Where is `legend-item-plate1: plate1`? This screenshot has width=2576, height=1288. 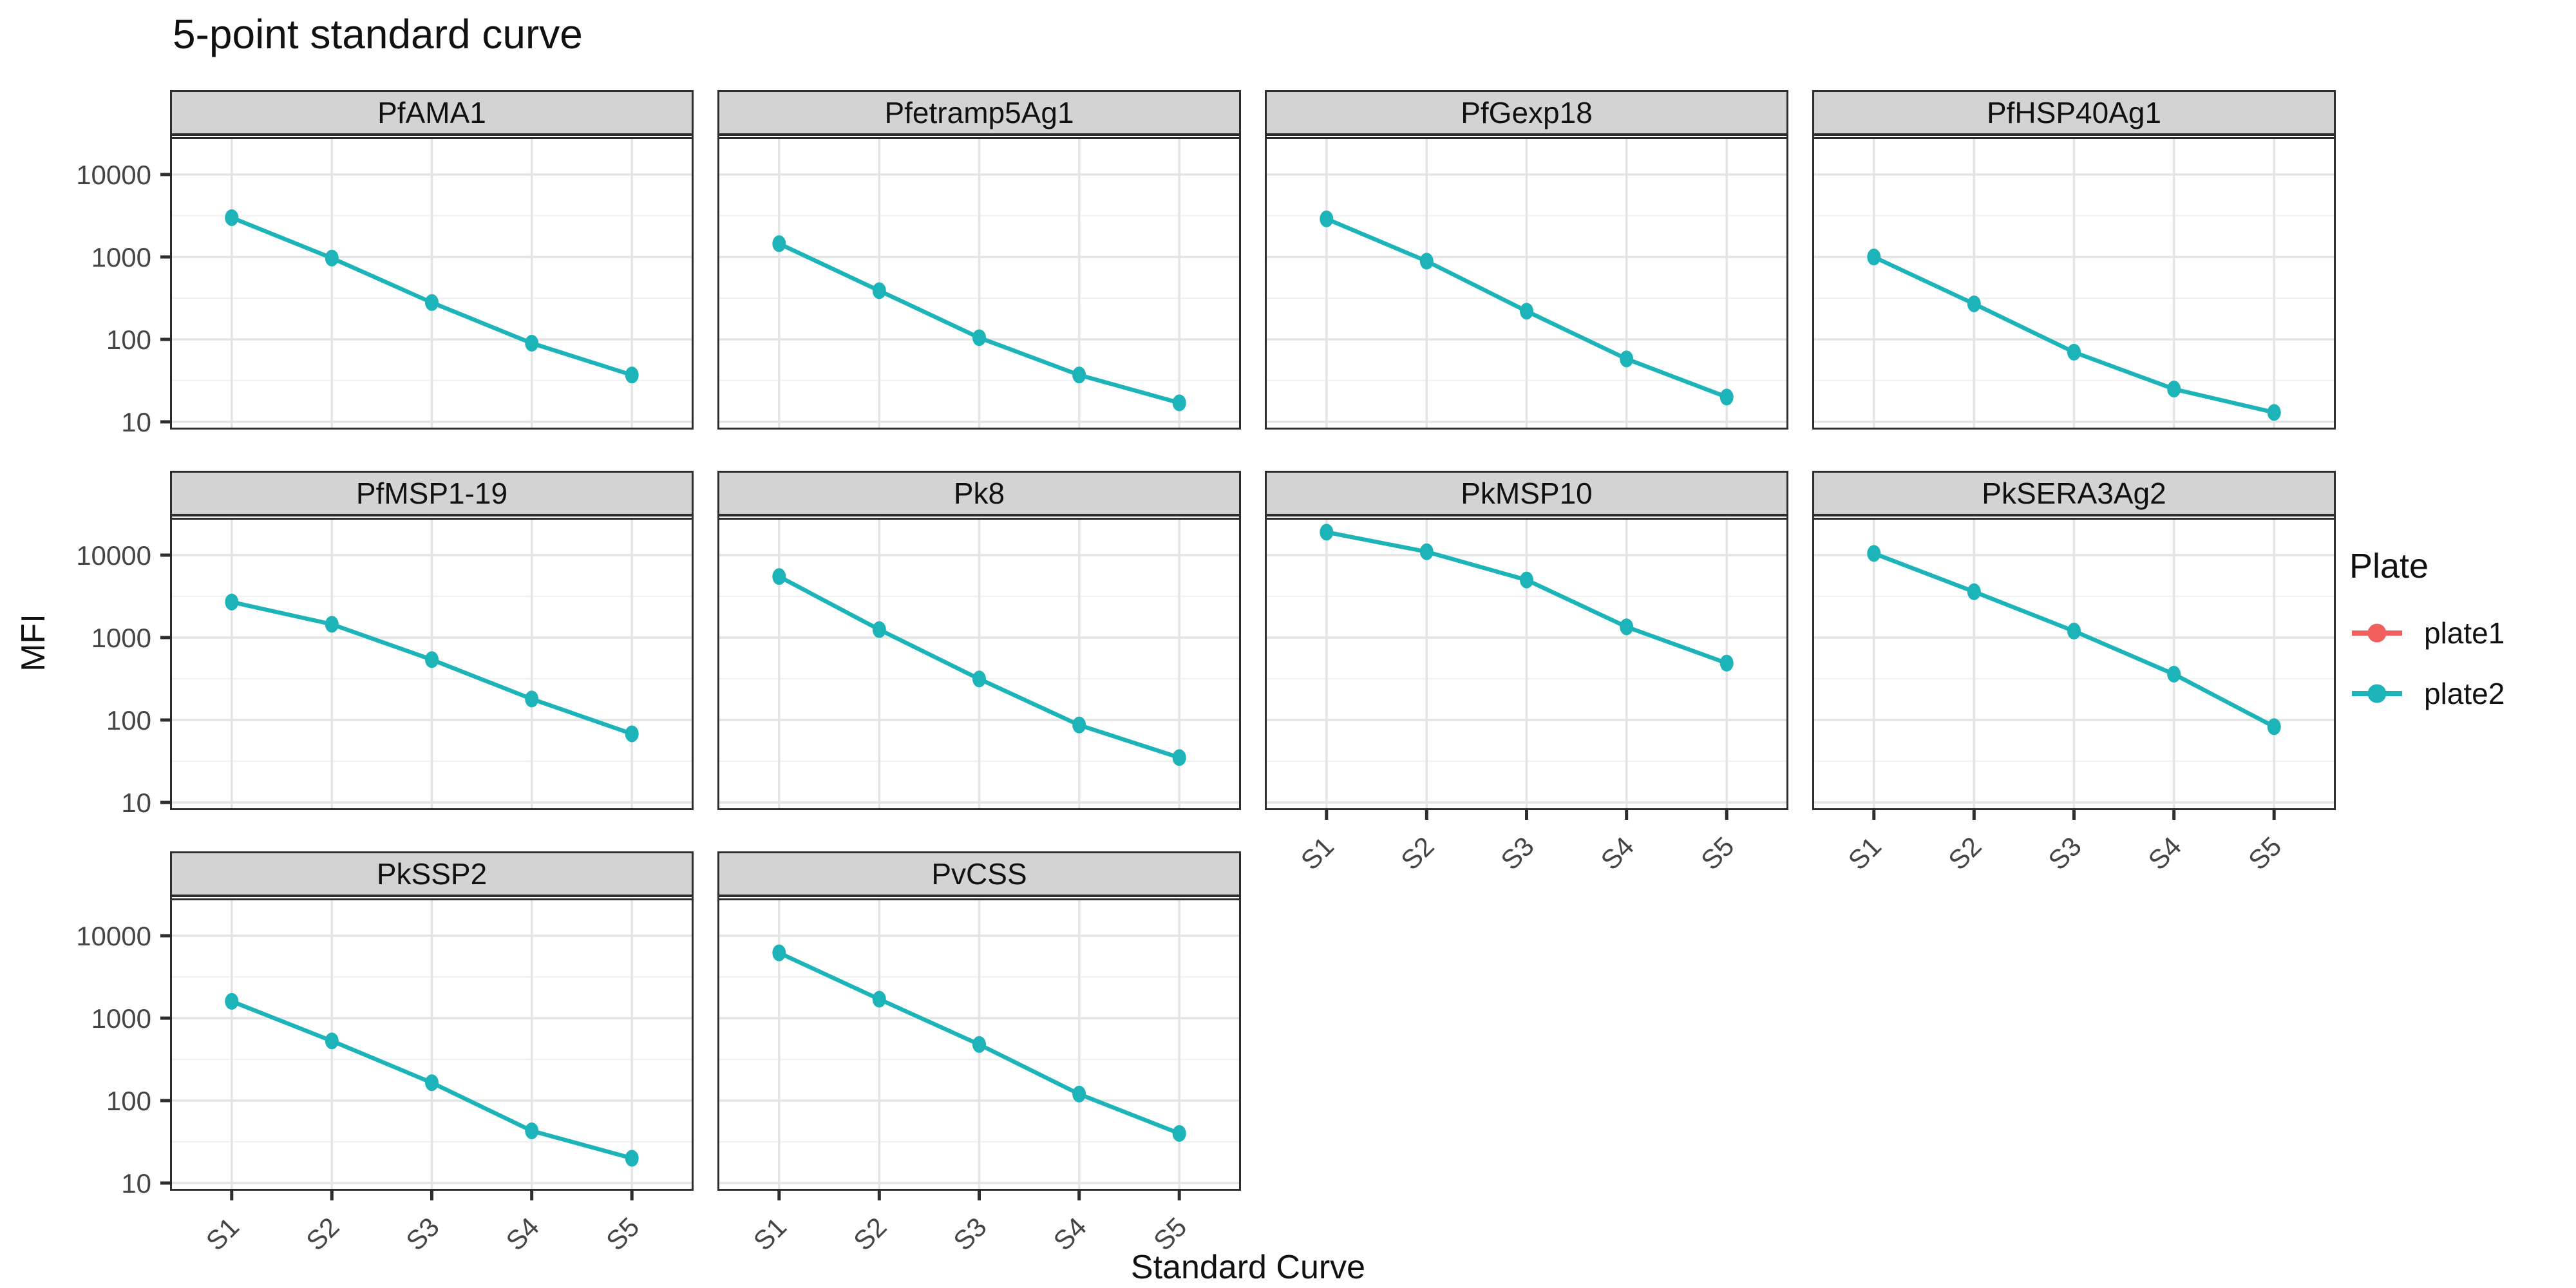
legend-item-plate1: plate1 is located at coordinates (2427, 633).